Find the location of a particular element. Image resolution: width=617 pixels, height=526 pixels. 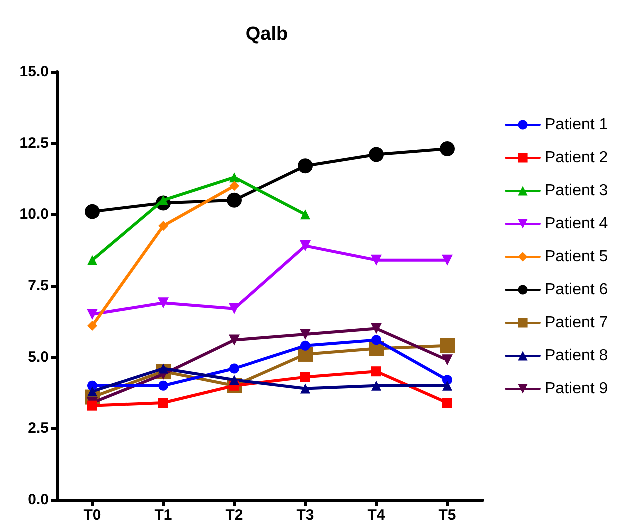

x-tick-label: T4 is located at coordinates (377, 515).